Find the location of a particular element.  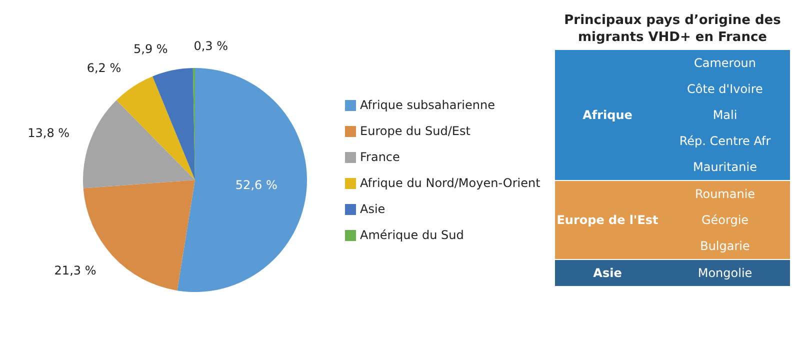

text: Mongolie is located at coordinates (725, 273).